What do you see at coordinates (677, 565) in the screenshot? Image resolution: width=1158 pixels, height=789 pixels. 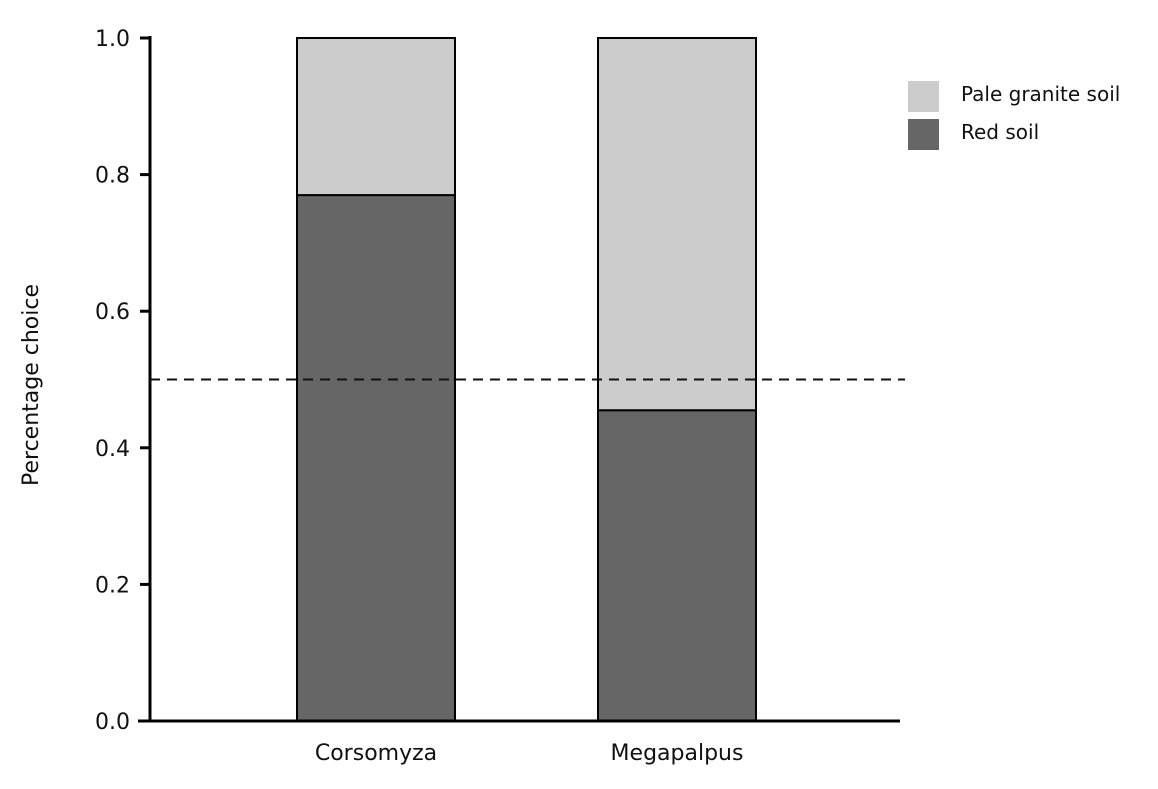 I see `bar-megapalpus-red-soil` at bounding box center [677, 565].